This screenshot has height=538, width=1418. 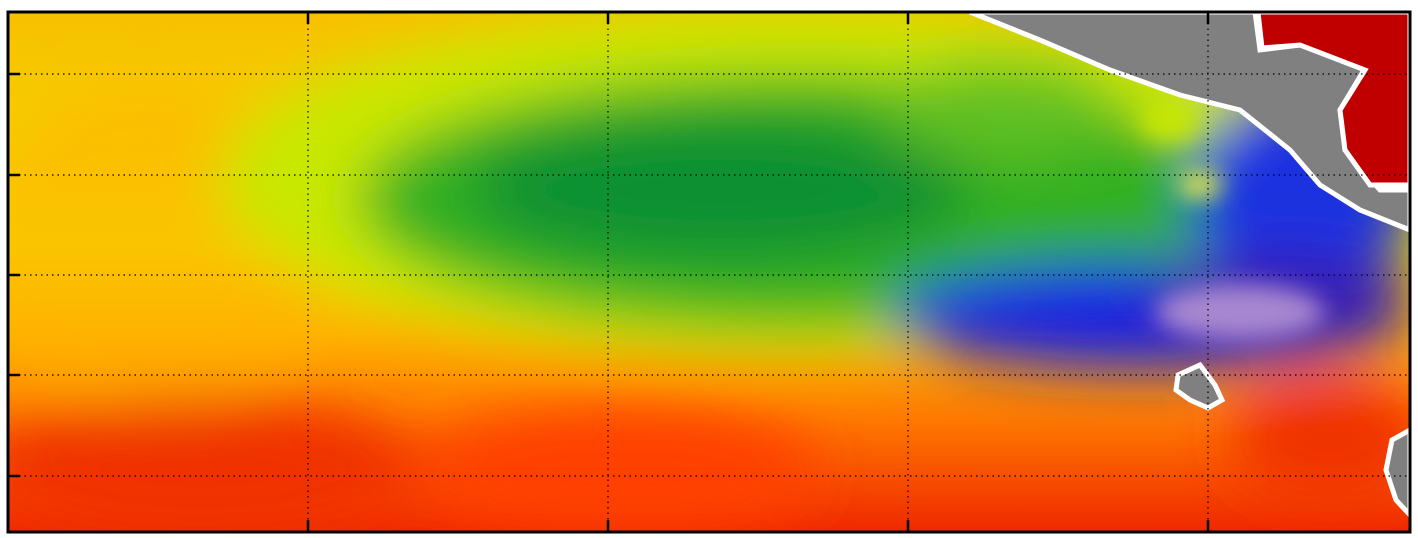 What do you see at coordinates (1199, 386) in the screenshot?
I see `island` at bounding box center [1199, 386].